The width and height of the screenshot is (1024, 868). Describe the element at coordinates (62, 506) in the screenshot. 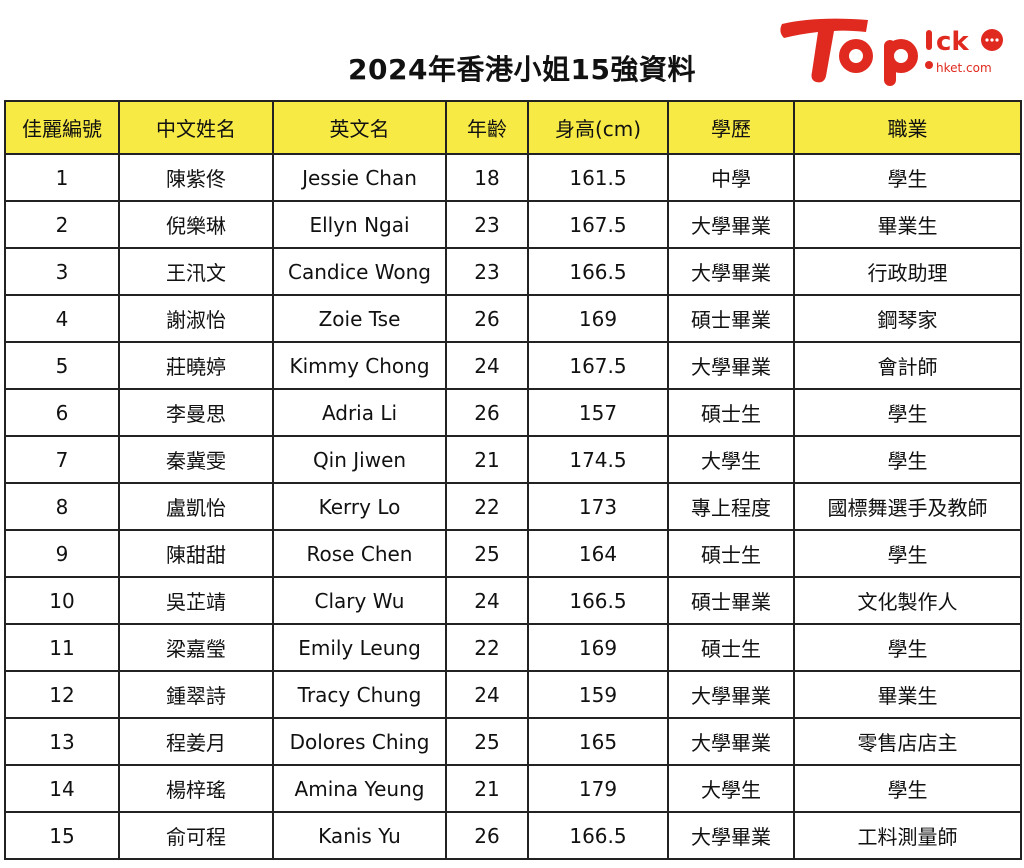

I see `cell-contestant-number: 8` at that location.